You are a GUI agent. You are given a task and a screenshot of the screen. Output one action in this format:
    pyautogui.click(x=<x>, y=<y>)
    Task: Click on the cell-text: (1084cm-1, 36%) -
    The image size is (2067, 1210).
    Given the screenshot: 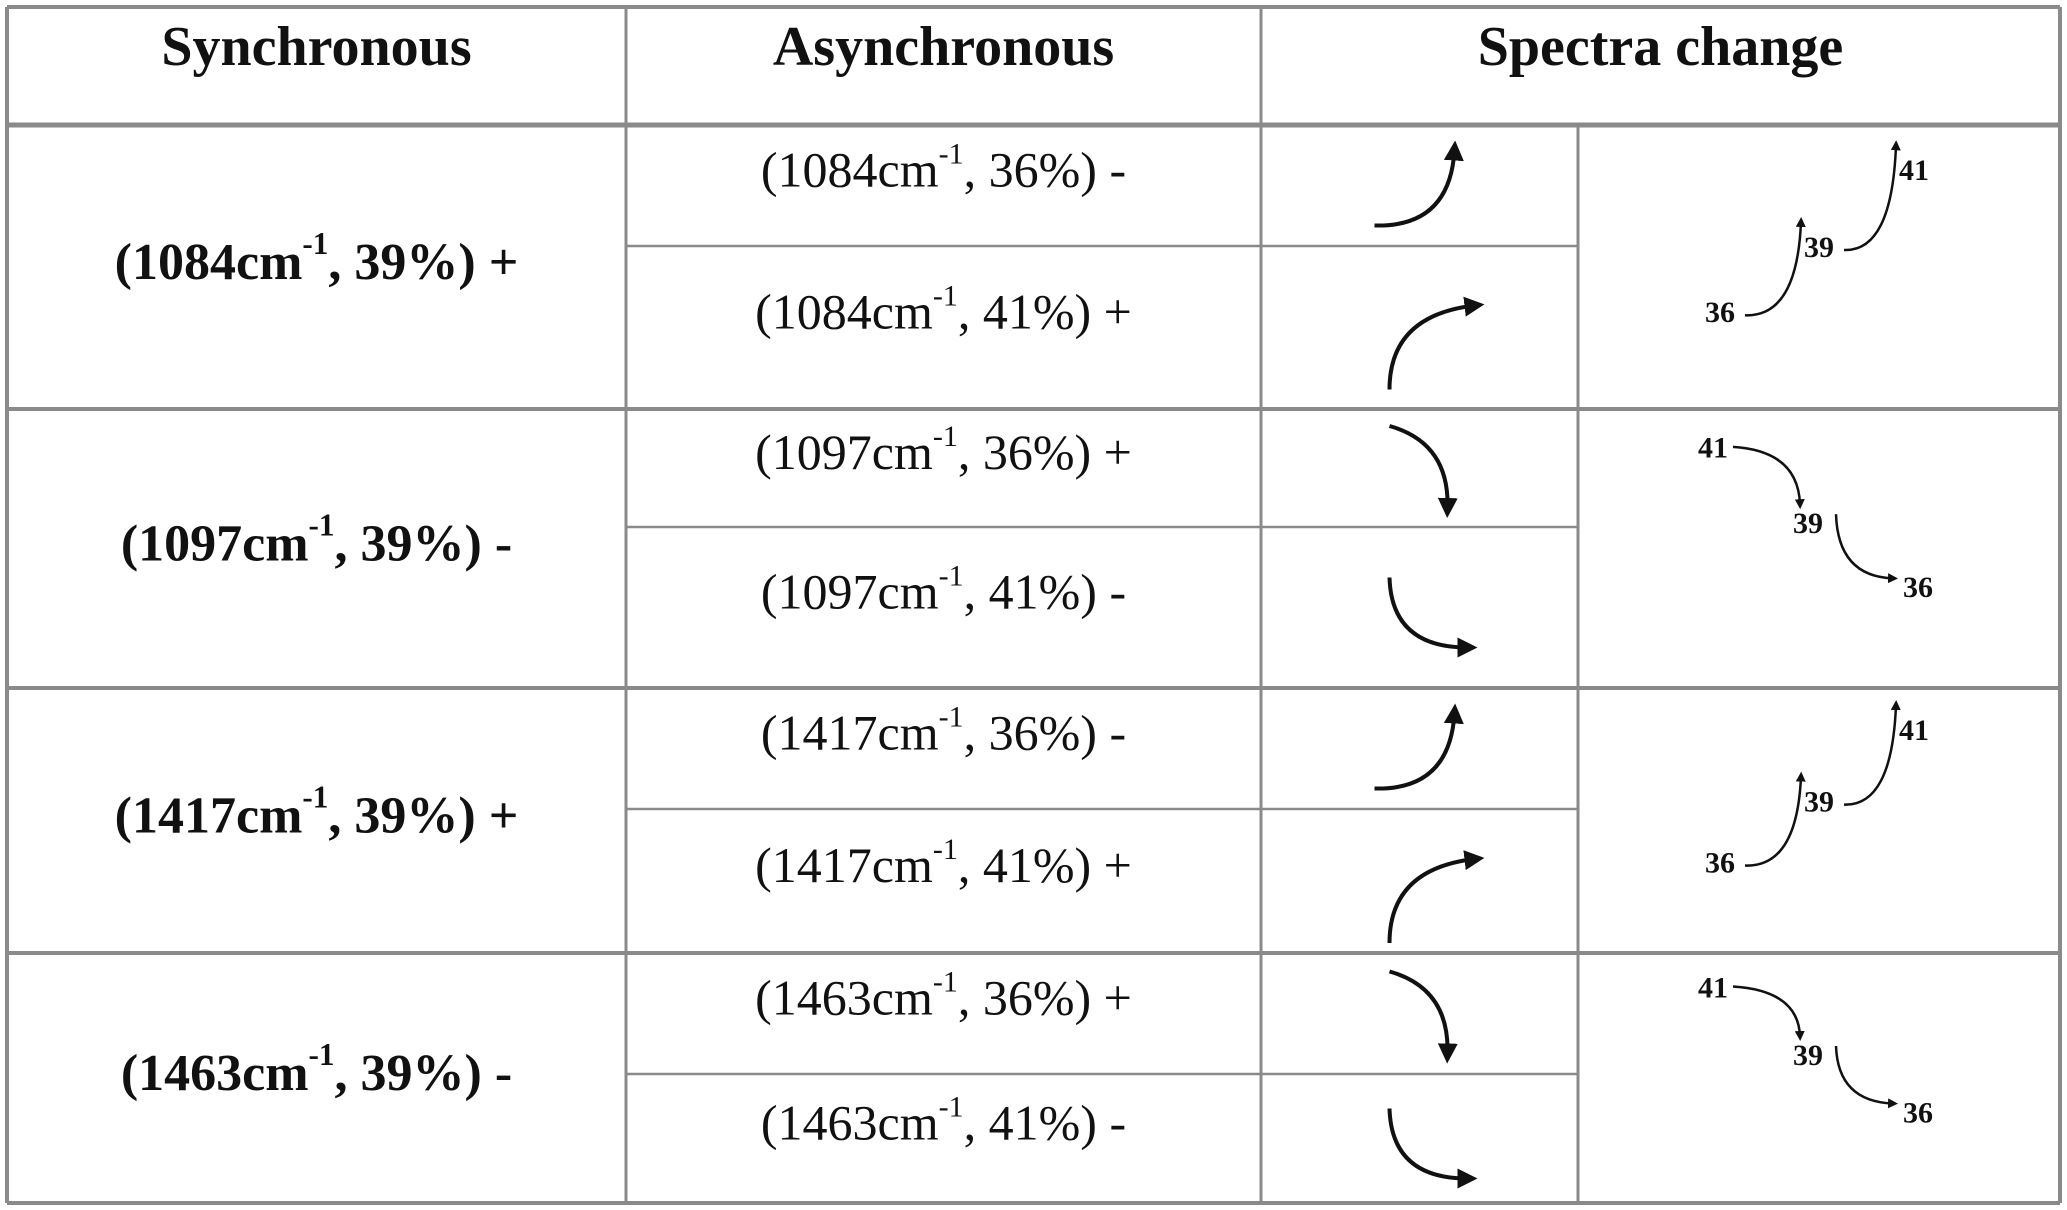 What is the action you would take?
    pyautogui.click(x=943, y=167)
    